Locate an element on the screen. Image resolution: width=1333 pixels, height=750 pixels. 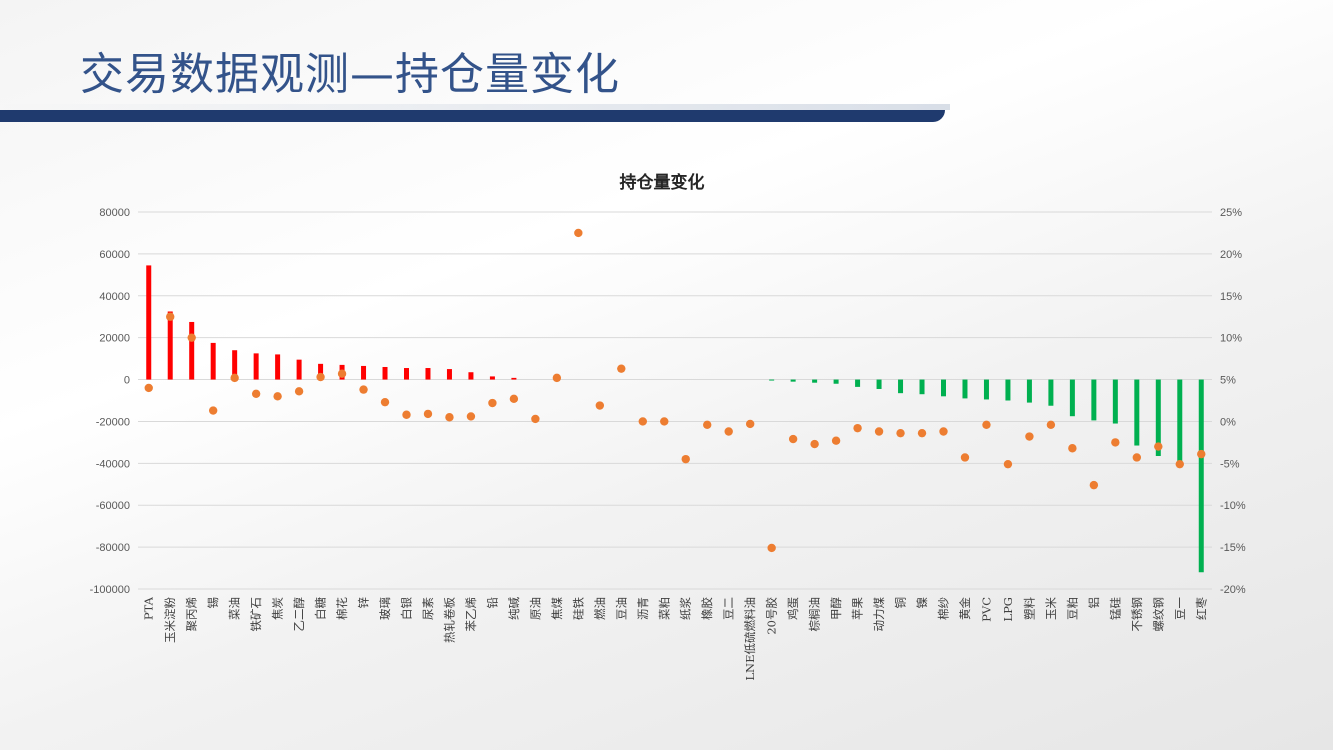
category-label: 热轧卷板 is located at coordinates (449, 620).